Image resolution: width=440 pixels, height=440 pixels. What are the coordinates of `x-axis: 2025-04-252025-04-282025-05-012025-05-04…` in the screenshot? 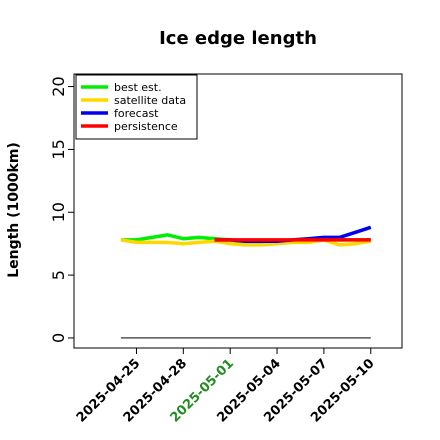 It's located at (226, 387).